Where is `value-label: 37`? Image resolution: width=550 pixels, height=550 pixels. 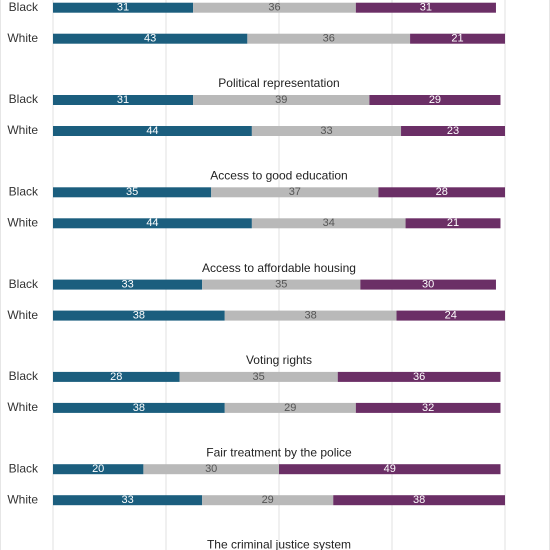
value-label: 37 is located at coordinates (295, 192).